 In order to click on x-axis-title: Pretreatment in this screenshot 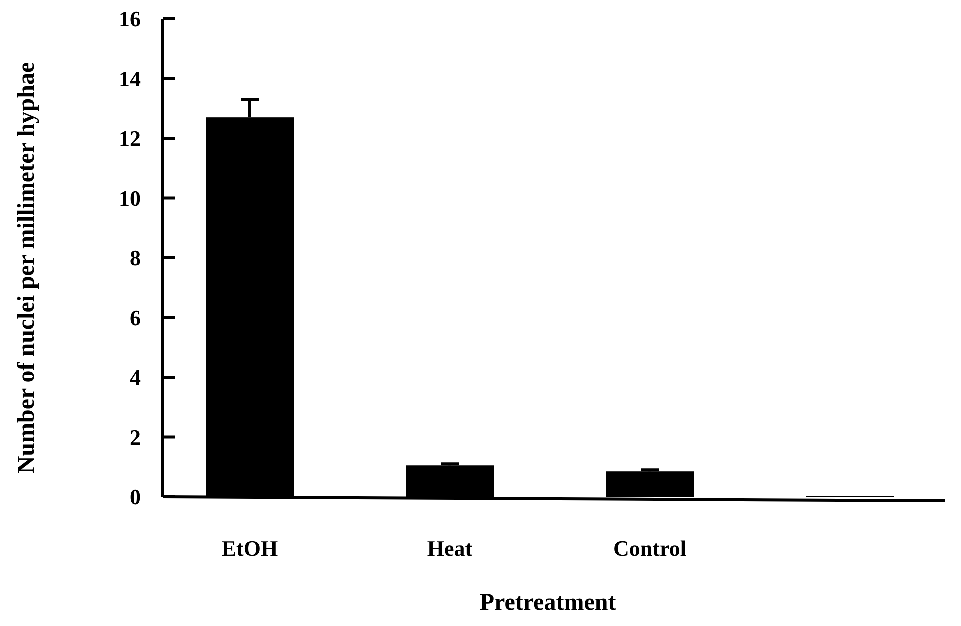, I will do `click(548, 603)`.